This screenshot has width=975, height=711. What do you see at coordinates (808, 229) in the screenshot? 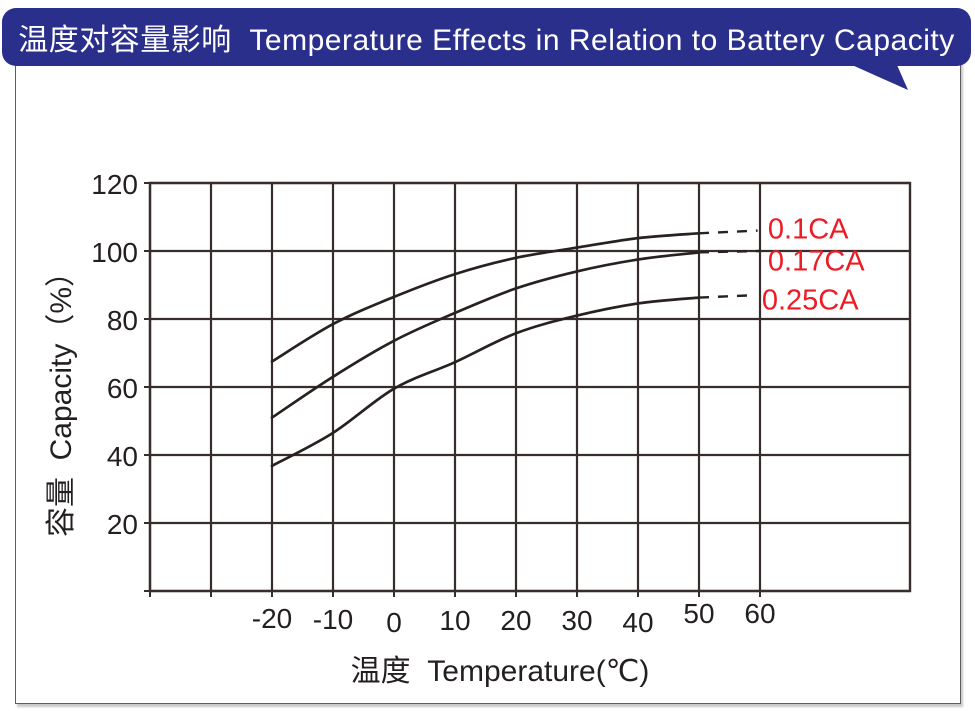
I see `series-label-0.1ca: 0.1CA` at bounding box center [808, 229].